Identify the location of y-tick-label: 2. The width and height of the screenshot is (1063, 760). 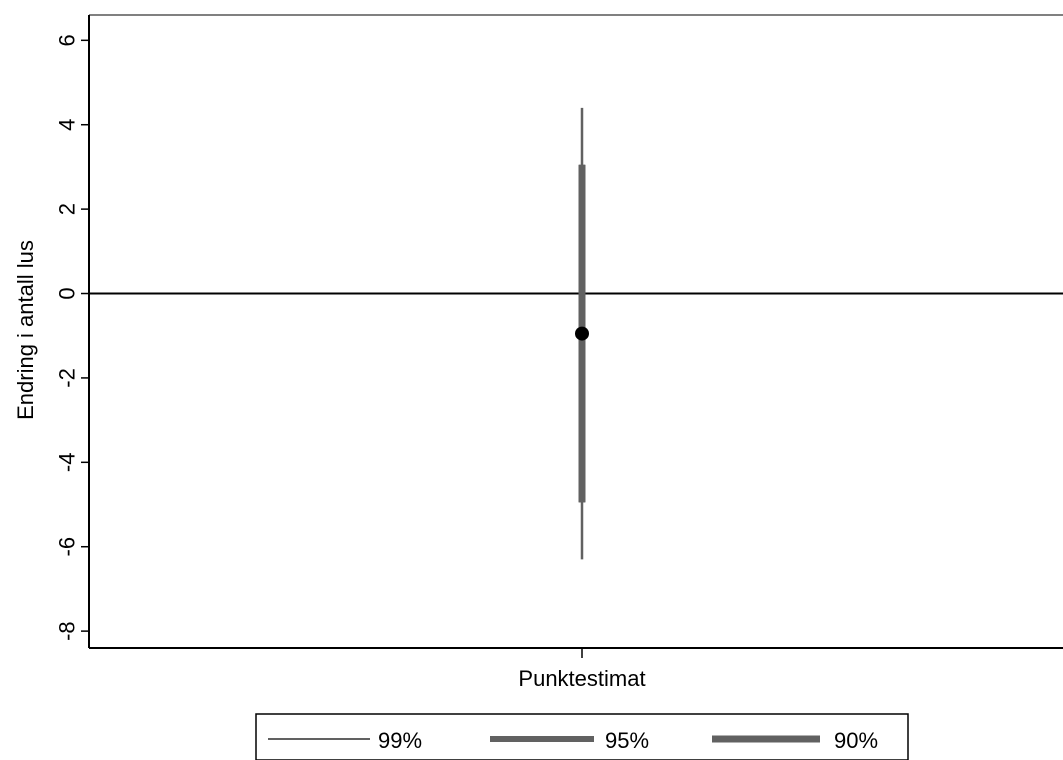
(67, 209).